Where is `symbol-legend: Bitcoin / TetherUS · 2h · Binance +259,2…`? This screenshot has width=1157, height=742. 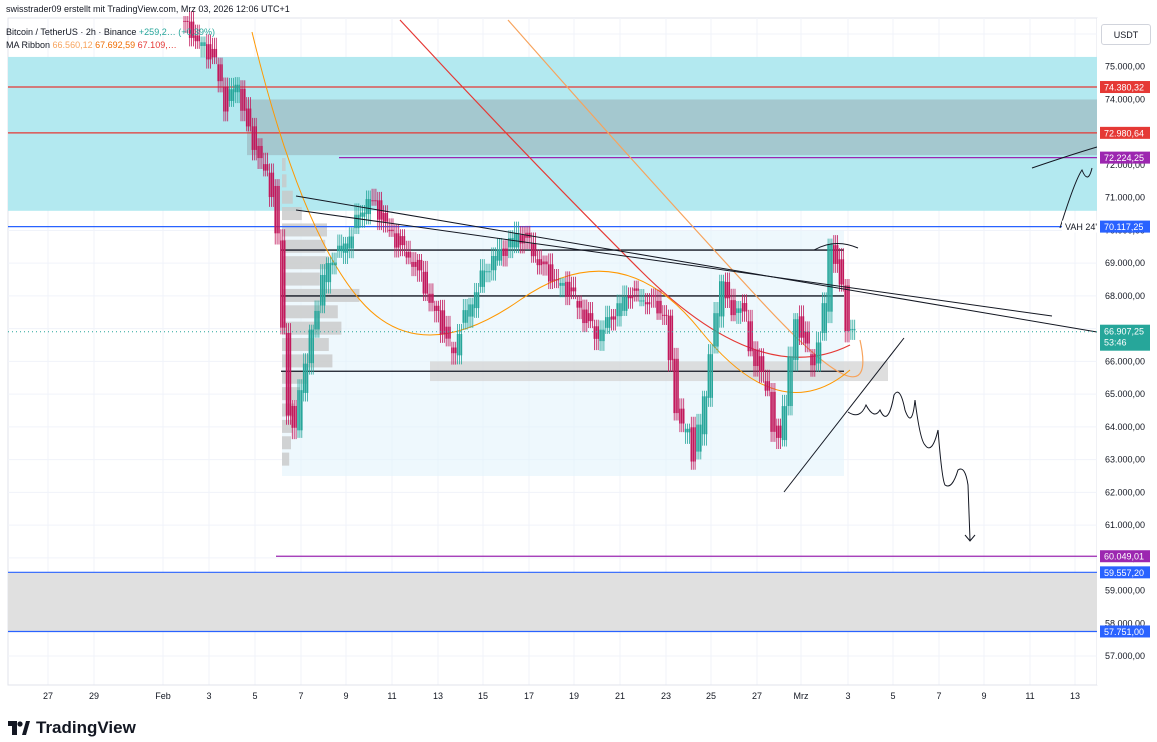 symbol-legend: Bitcoin / TetherUS · 2h · Binance +259,2… is located at coordinates (110, 32).